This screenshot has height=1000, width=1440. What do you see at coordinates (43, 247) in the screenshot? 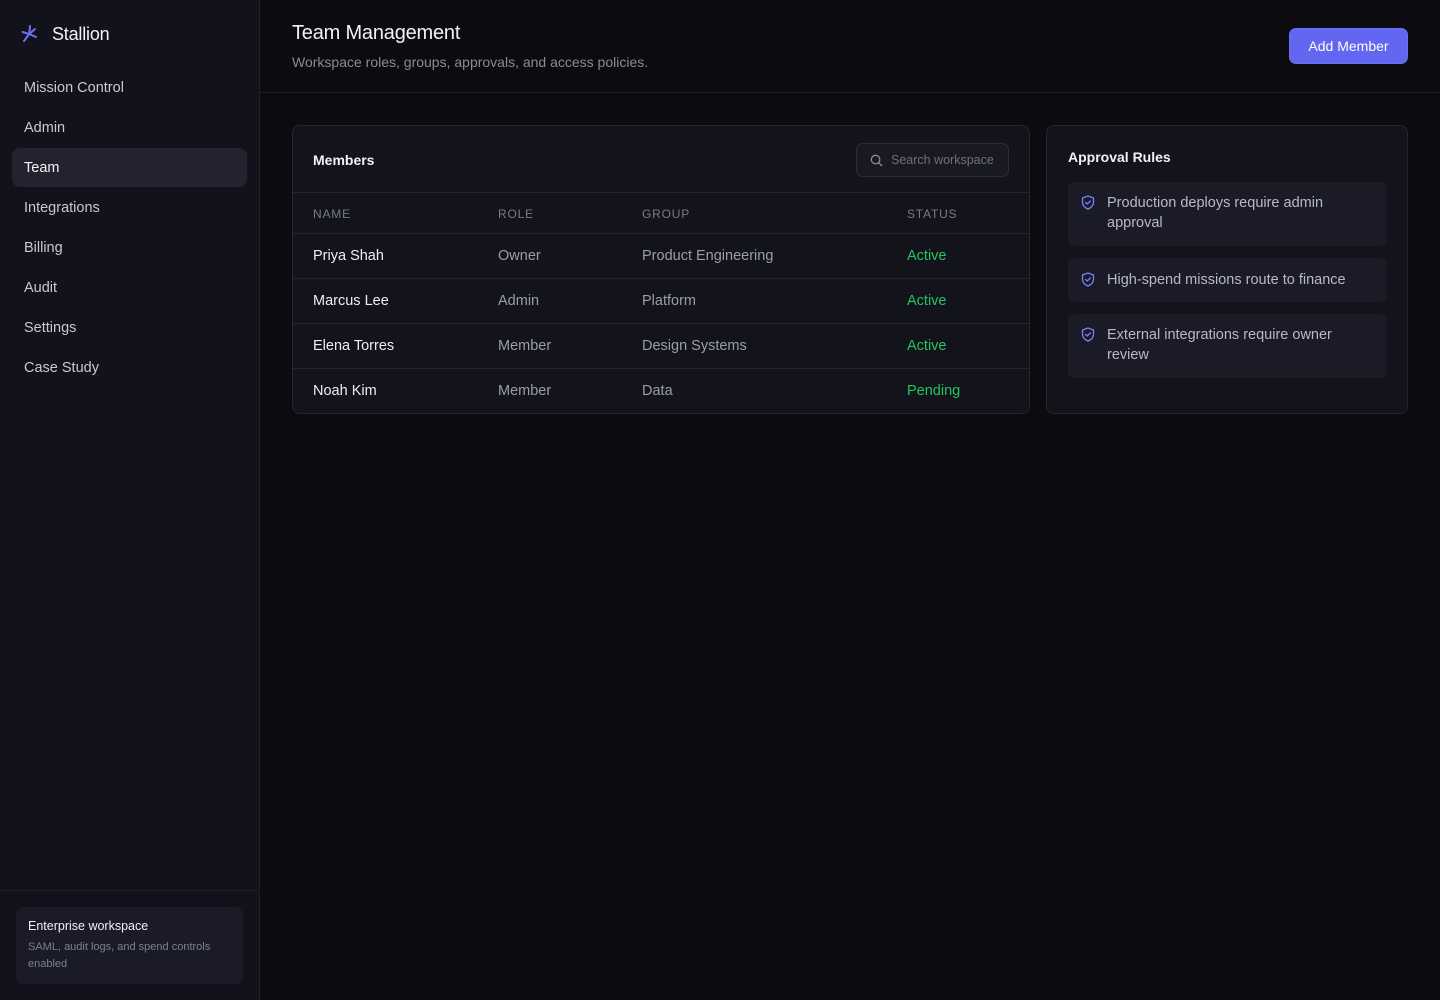
I see `sidebar-item-label: Billing` at bounding box center [43, 247].